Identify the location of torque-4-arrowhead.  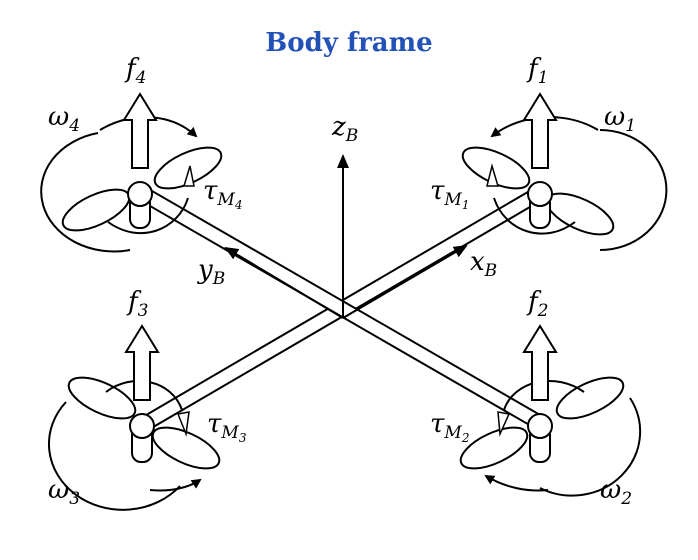
(188, 176).